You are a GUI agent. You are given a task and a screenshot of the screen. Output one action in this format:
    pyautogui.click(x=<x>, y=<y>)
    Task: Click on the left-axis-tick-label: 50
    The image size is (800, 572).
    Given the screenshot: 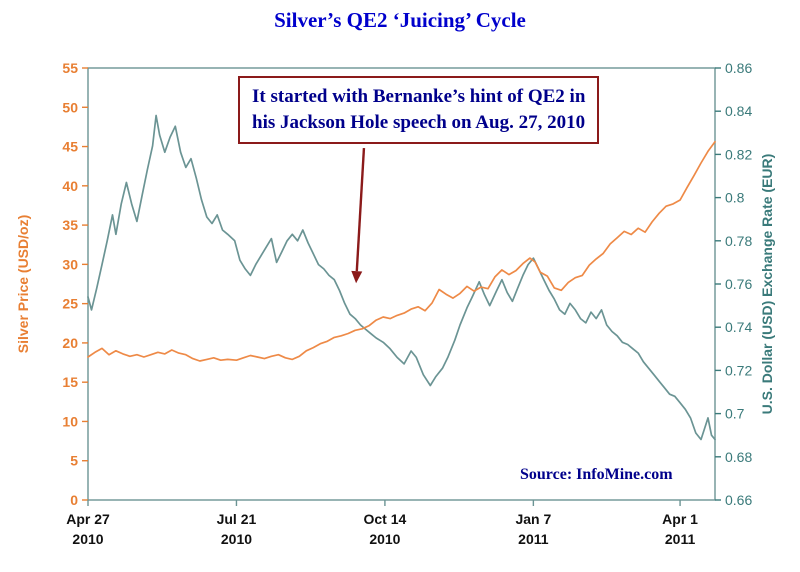 What is the action you would take?
    pyautogui.click(x=70, y=107)
    